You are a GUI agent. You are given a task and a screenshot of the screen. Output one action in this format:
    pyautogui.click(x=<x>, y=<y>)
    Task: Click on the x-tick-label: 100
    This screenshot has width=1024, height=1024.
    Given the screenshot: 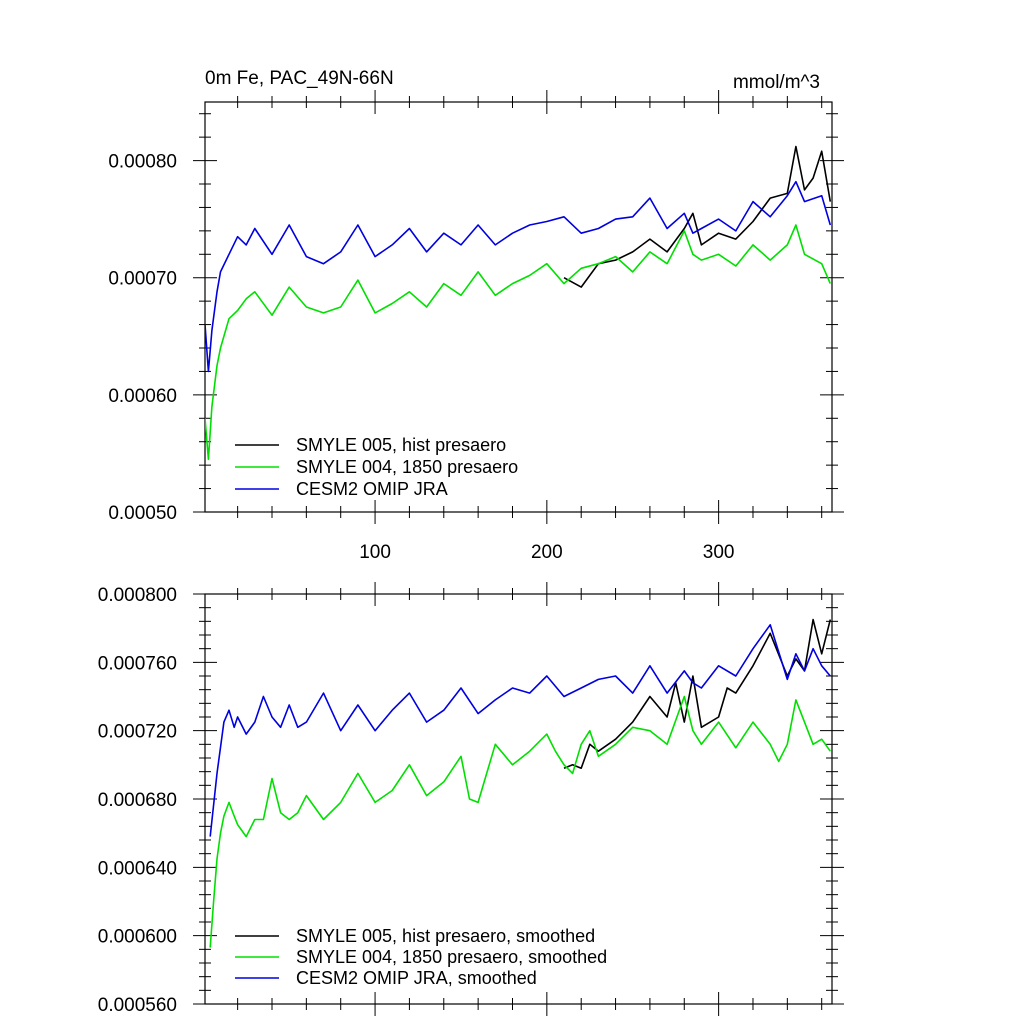 What is the action you would take?
    pyautogui.click(x=375, y=552)
    